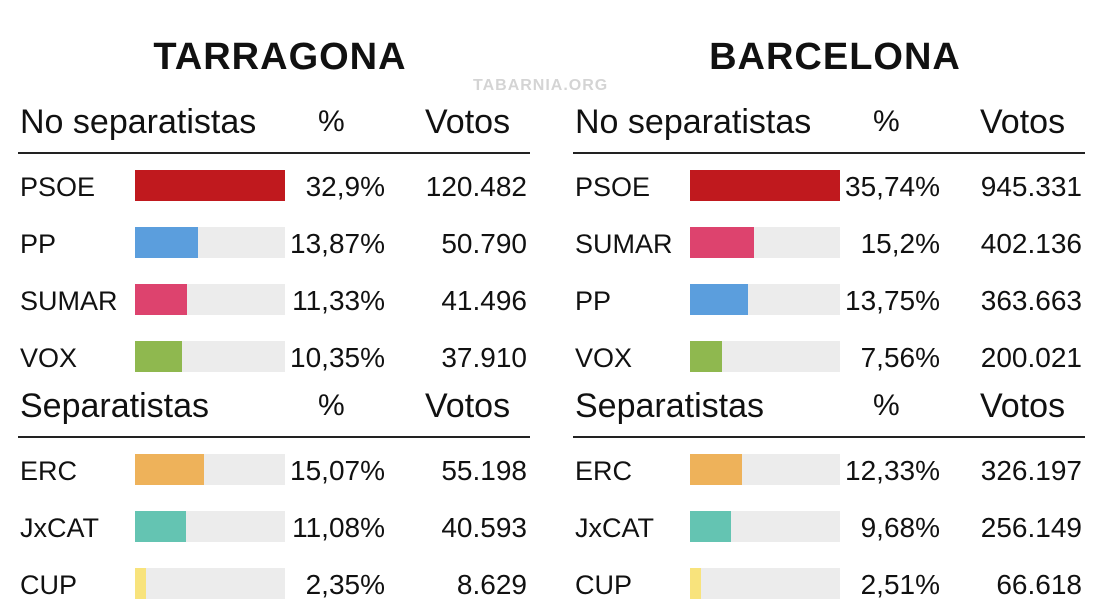  Describe the element at coordinates (835, 57) in the screenshot. I see `panel-title: BARCELONA` at that location.